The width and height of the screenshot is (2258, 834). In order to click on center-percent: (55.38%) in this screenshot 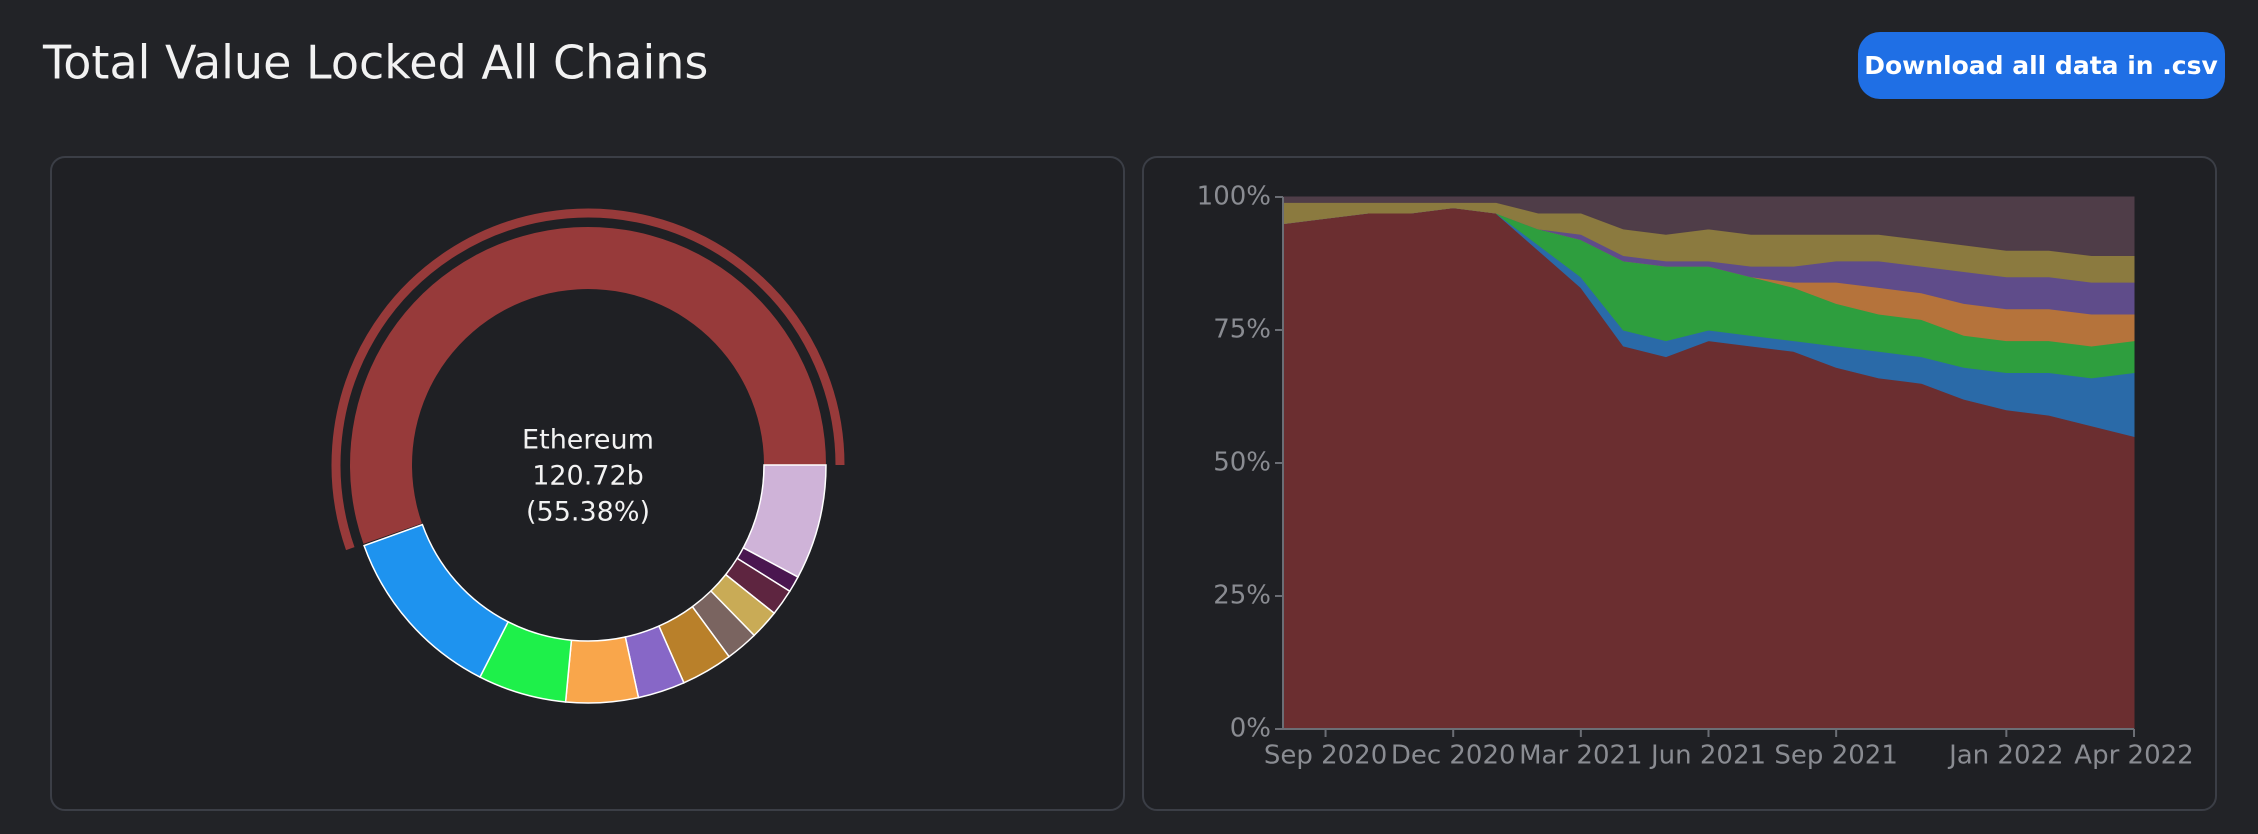, I will do `click(588, 512)`.